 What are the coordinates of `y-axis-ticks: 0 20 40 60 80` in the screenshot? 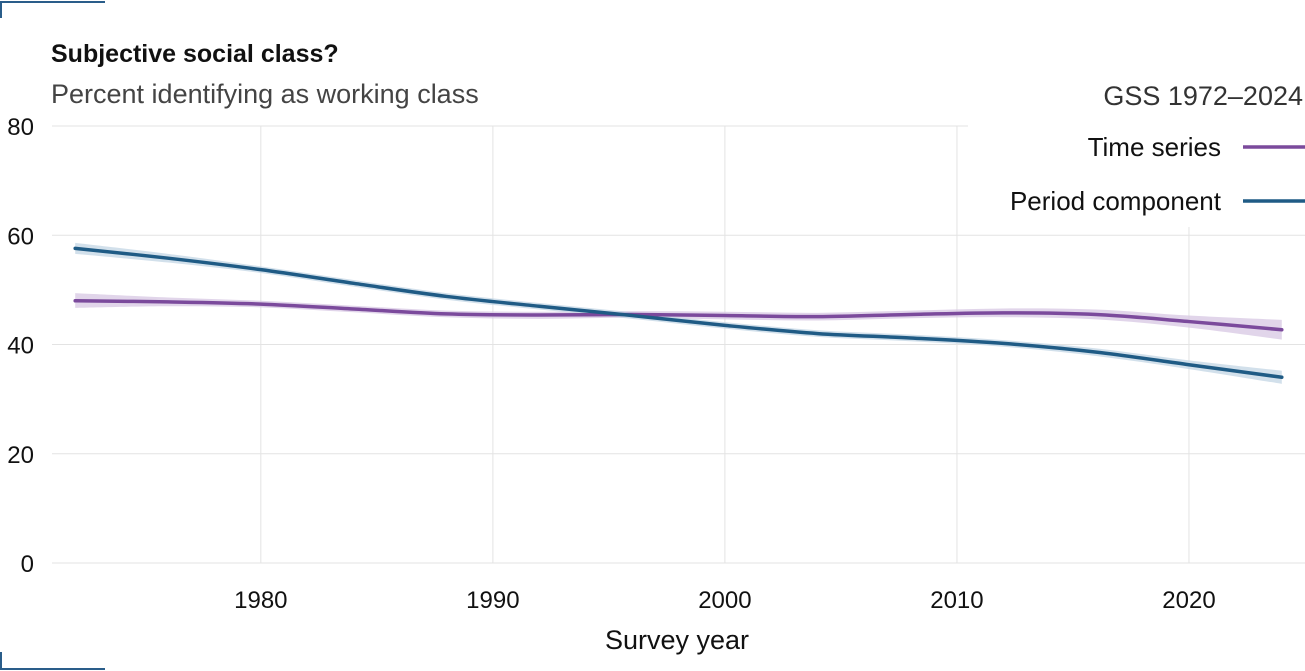 It's located at (20, 346).